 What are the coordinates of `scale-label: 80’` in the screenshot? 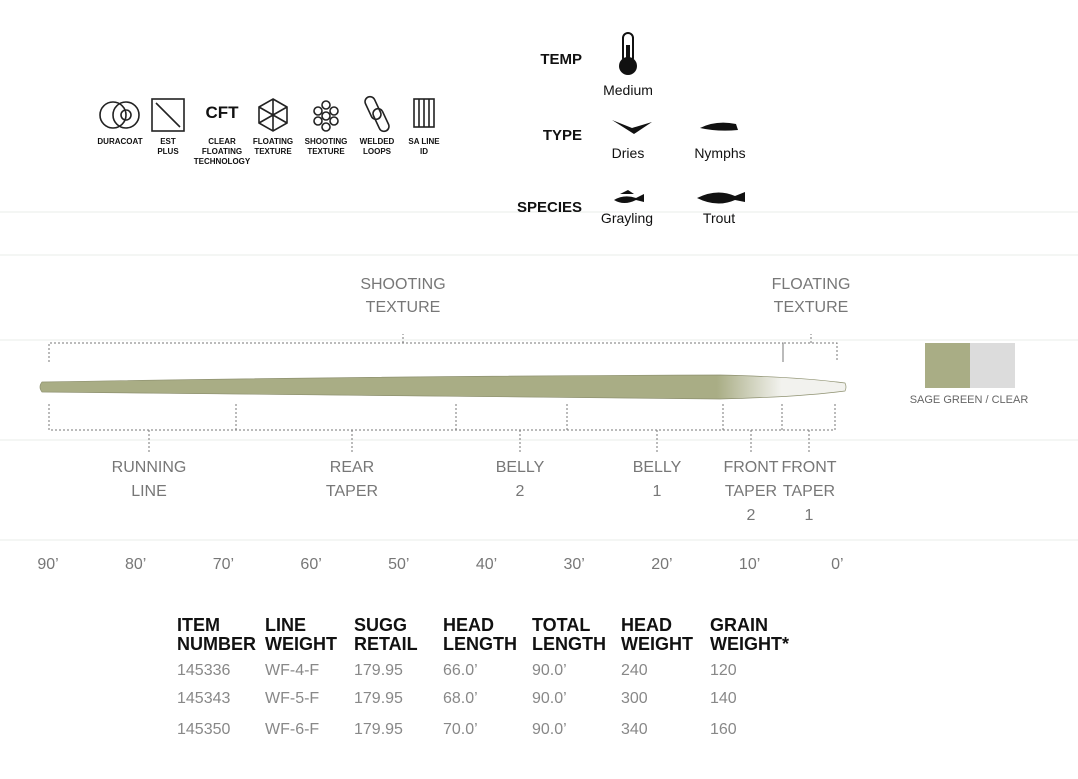 It's located at (136, 564).